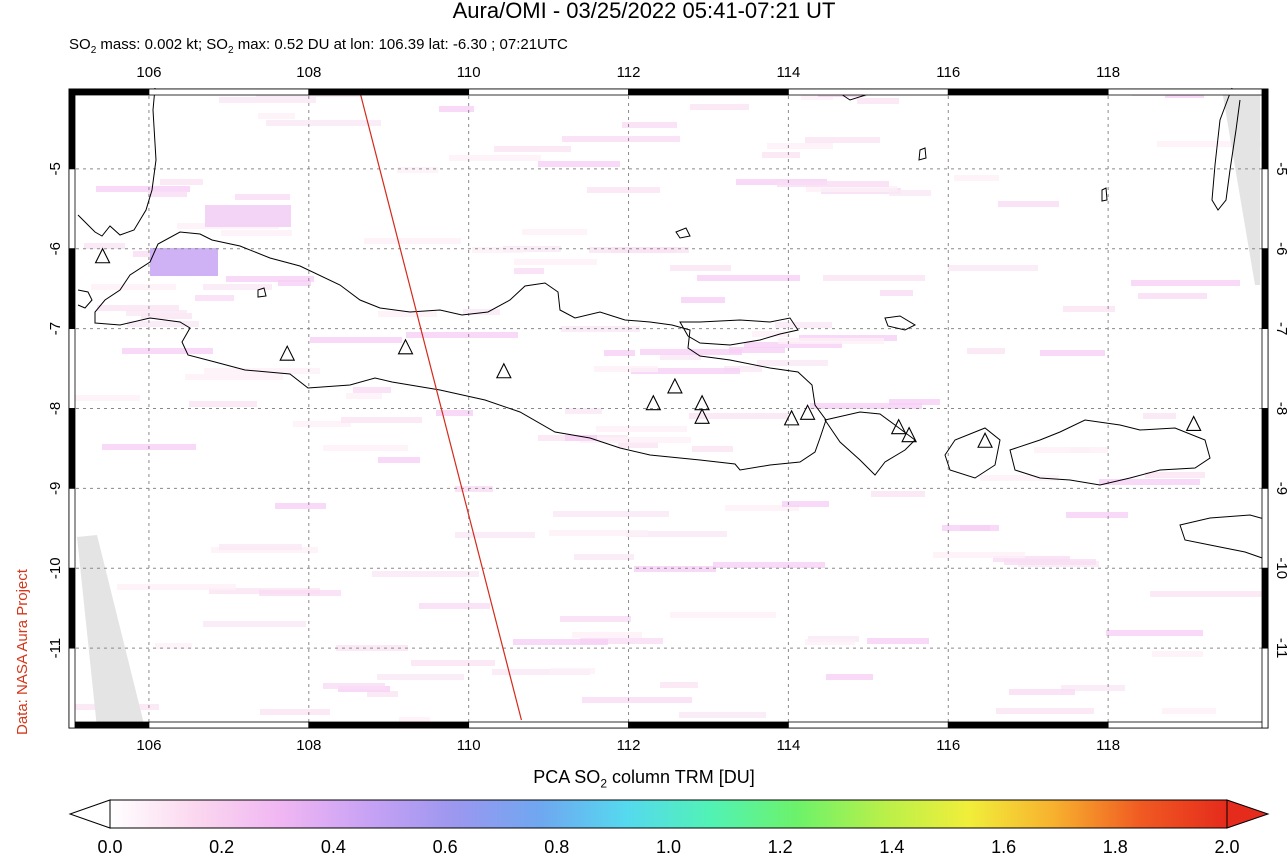  What do you see at coordinates (668, 846) in the screenshot?
I see `colorbar-tick-label: 1.0` at bounding box center [668, 846].